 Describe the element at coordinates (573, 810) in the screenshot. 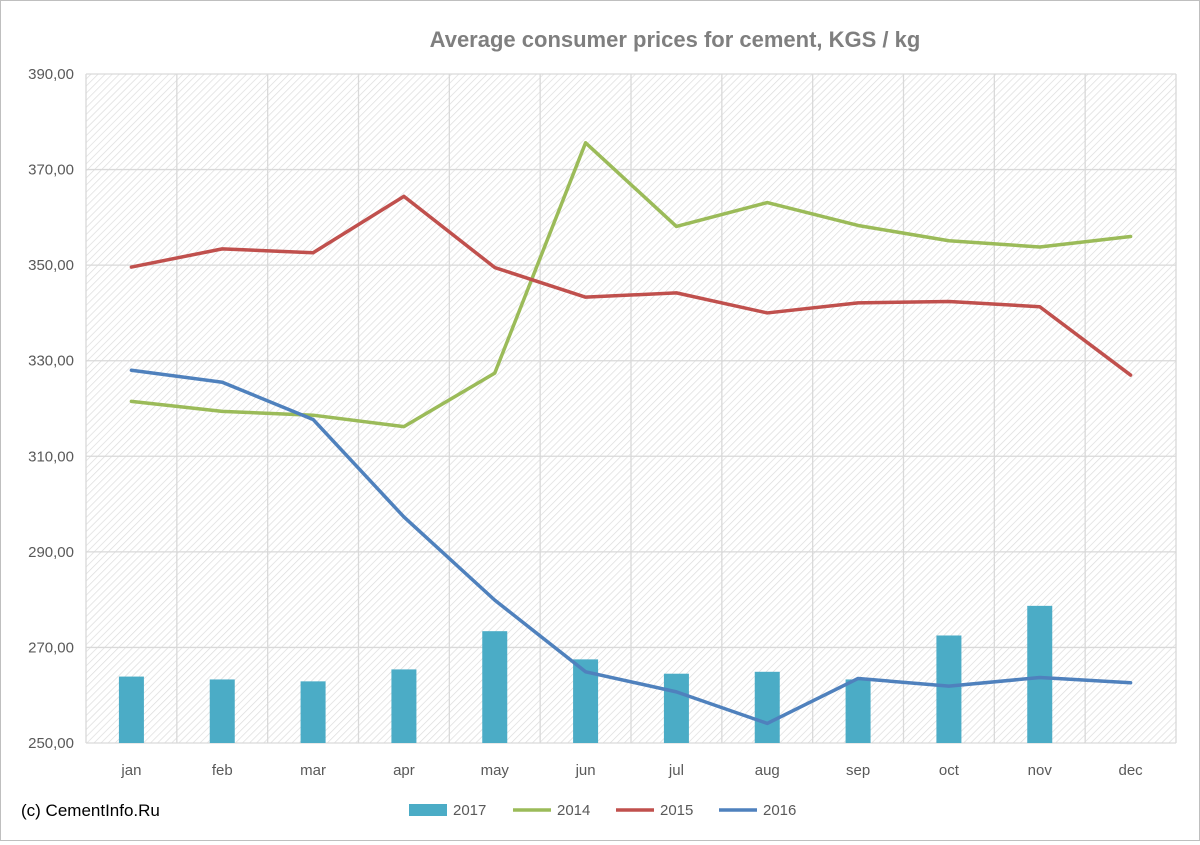

I see `legend-label-2014: 2014` at that location.